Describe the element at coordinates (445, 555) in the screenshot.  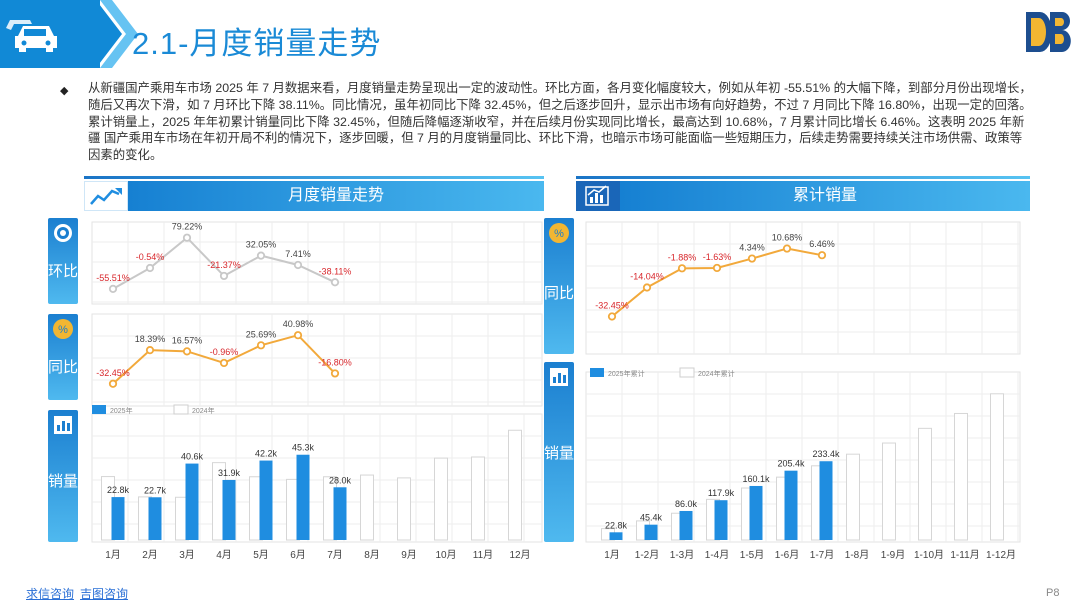
I see `sales-tick-label: 10月` at that location.